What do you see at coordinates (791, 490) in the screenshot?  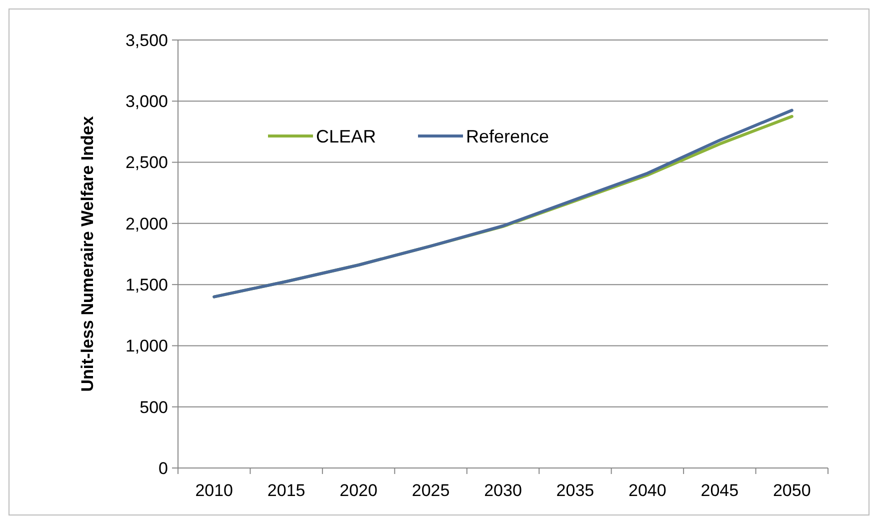 I see `x-tick-label: 2050` at bounding box center [791, 490].